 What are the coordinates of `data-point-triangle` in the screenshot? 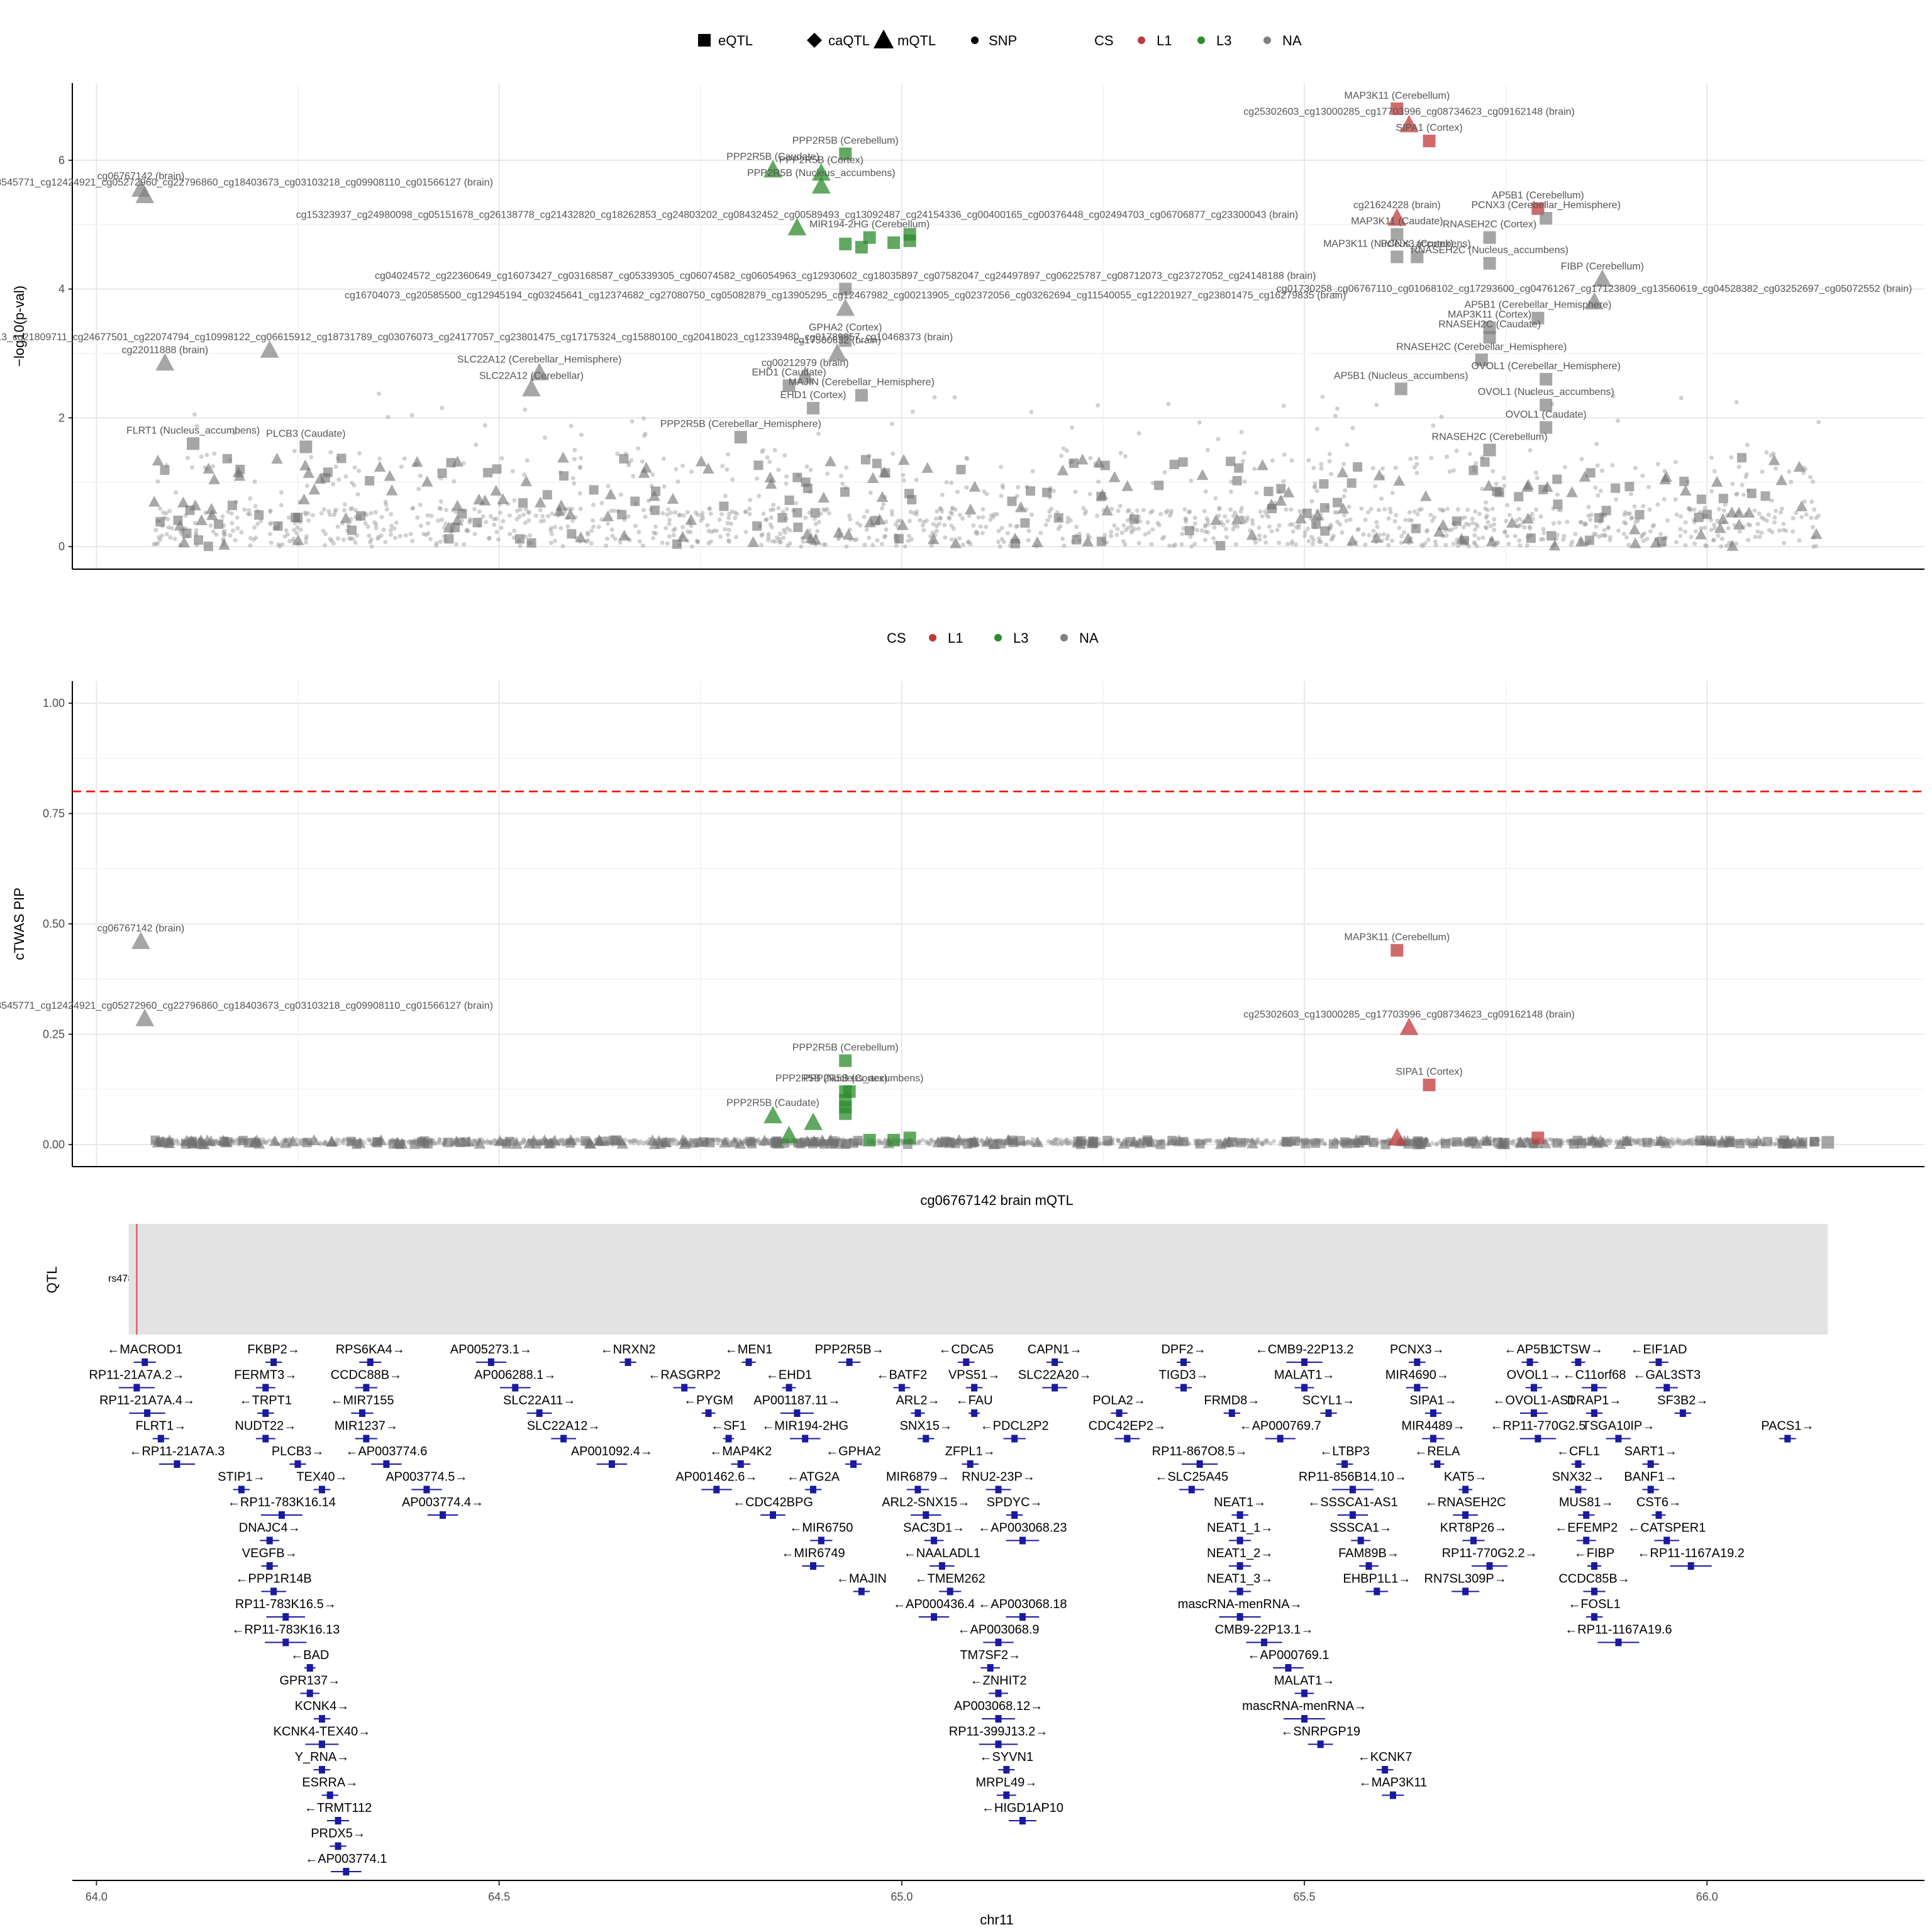 It's located at (772, 169).